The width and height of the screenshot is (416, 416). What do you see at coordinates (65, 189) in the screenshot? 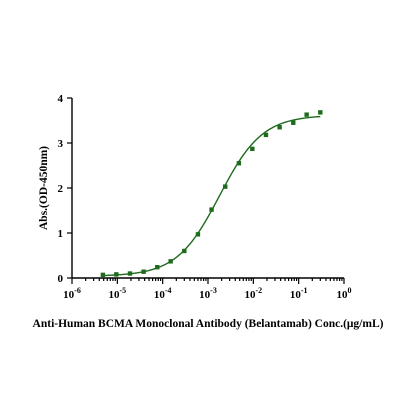
I see `y-ticks: 0 1 2 3 4` at bounding box center [65, 189].